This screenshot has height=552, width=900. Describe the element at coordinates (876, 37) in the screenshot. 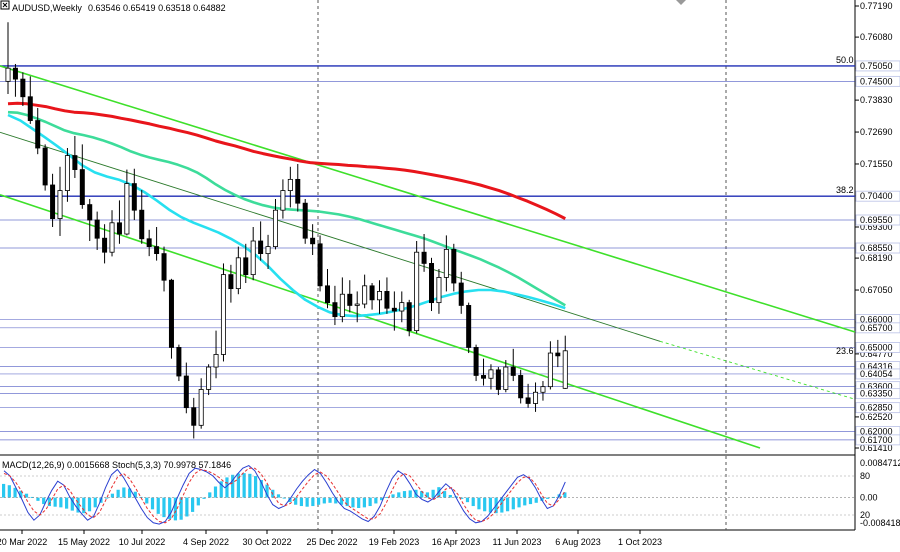

I see `price-axis-tick-label: 0.76080` at that location.